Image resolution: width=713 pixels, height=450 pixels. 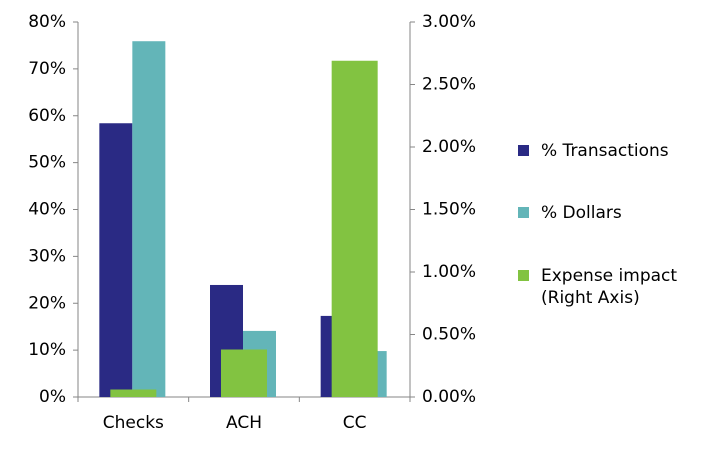 I want to click on y2-tick-label: 3.00%, so click(x=449, y=22).